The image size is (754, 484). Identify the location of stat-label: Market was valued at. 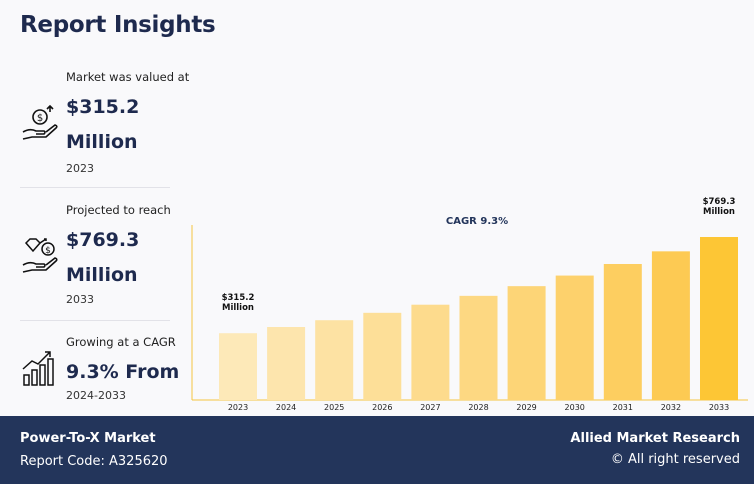
(128, 77).